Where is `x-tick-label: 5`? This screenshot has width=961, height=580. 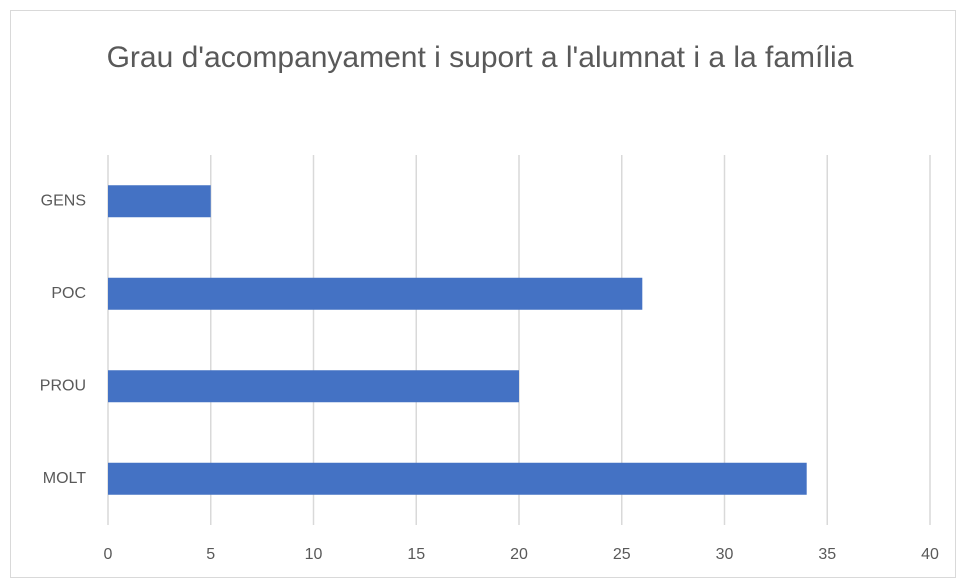 x-tick-label: 5 is located at coordinates (210, 554).